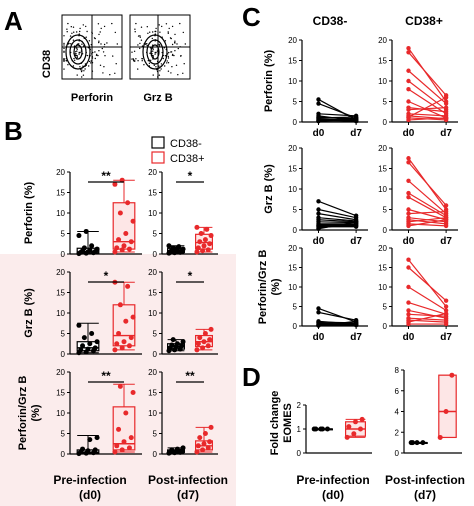 The width and height of the screenshot is (474, 506). What do you see at coordinates (190, 376) in the screenshot?
I see `significance-label: **` at bounding box center [190, 376].